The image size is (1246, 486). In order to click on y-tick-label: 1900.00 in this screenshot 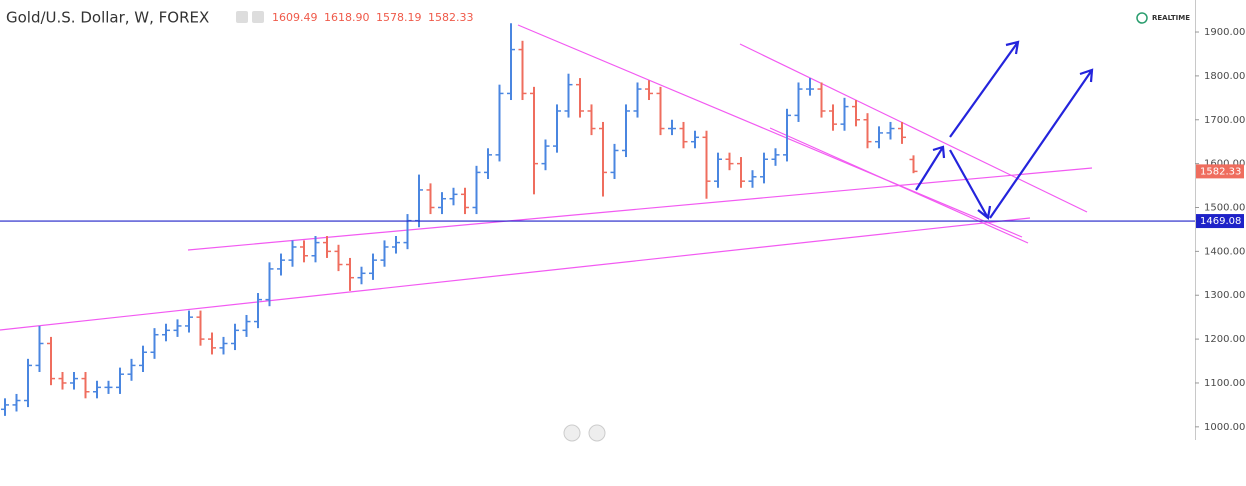, I will do `click(1224, 32)`.